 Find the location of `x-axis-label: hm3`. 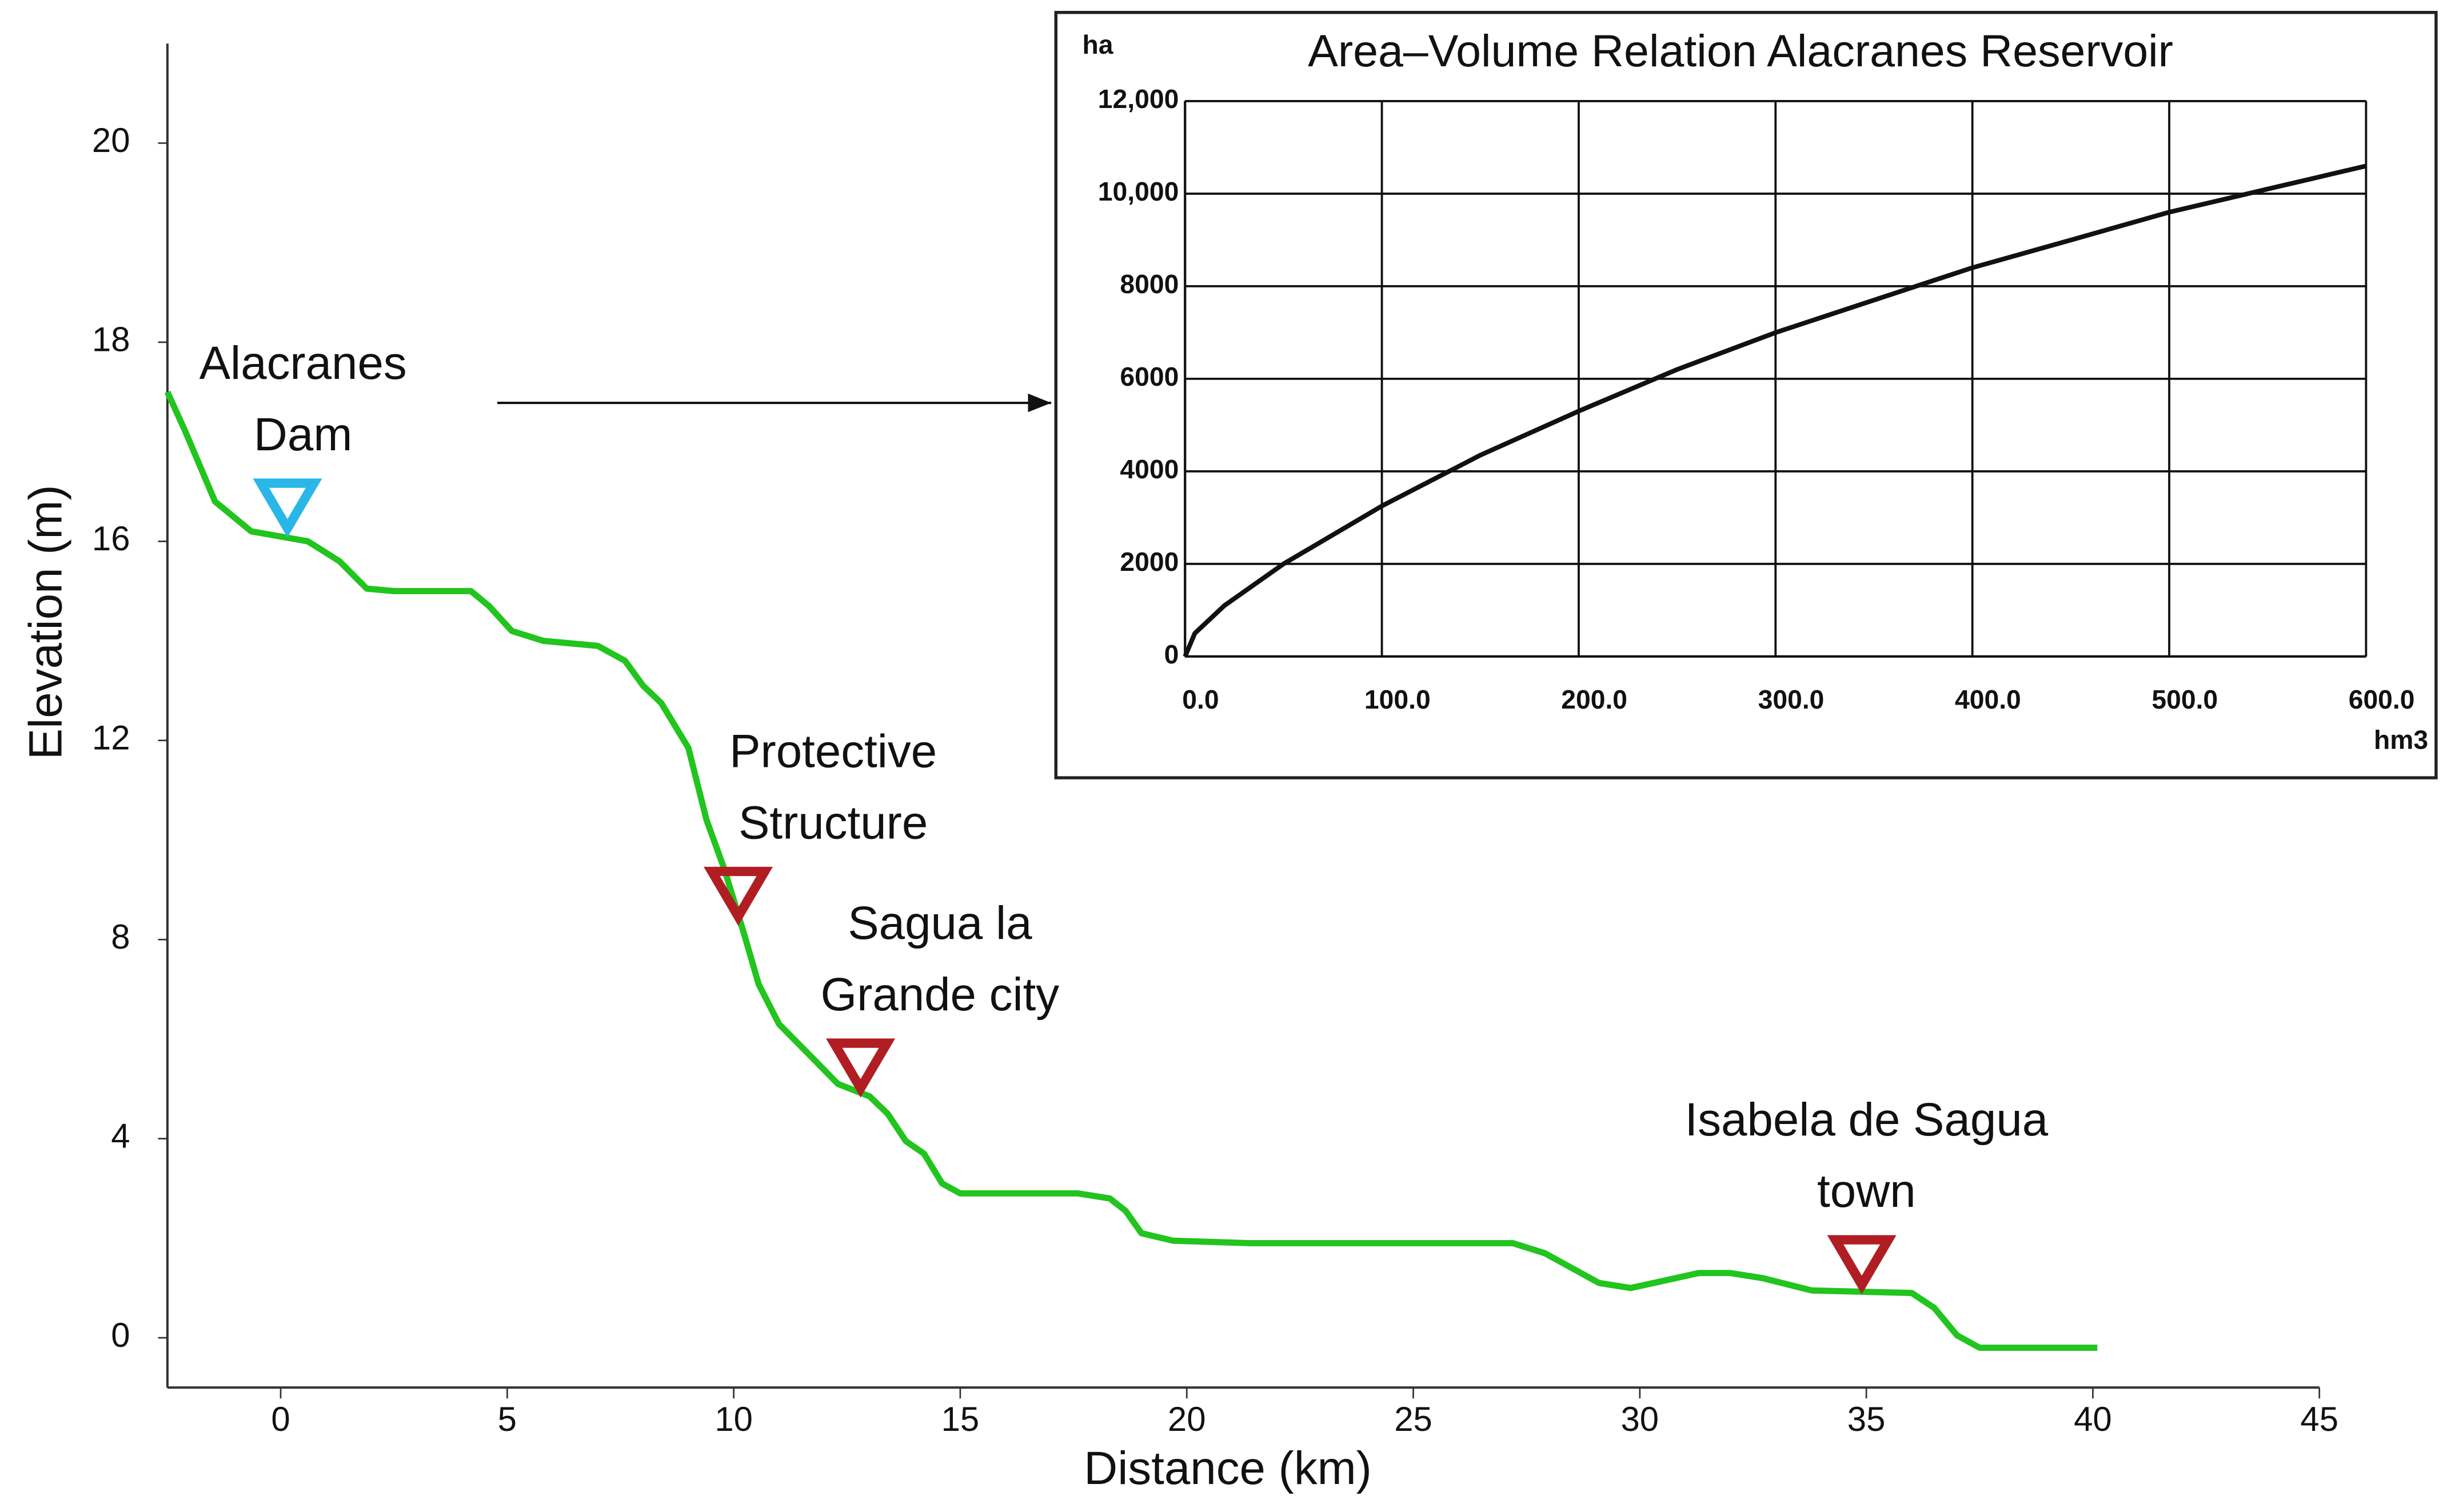

x-axis-label: hm3 is located at coordinates (2401, 740).